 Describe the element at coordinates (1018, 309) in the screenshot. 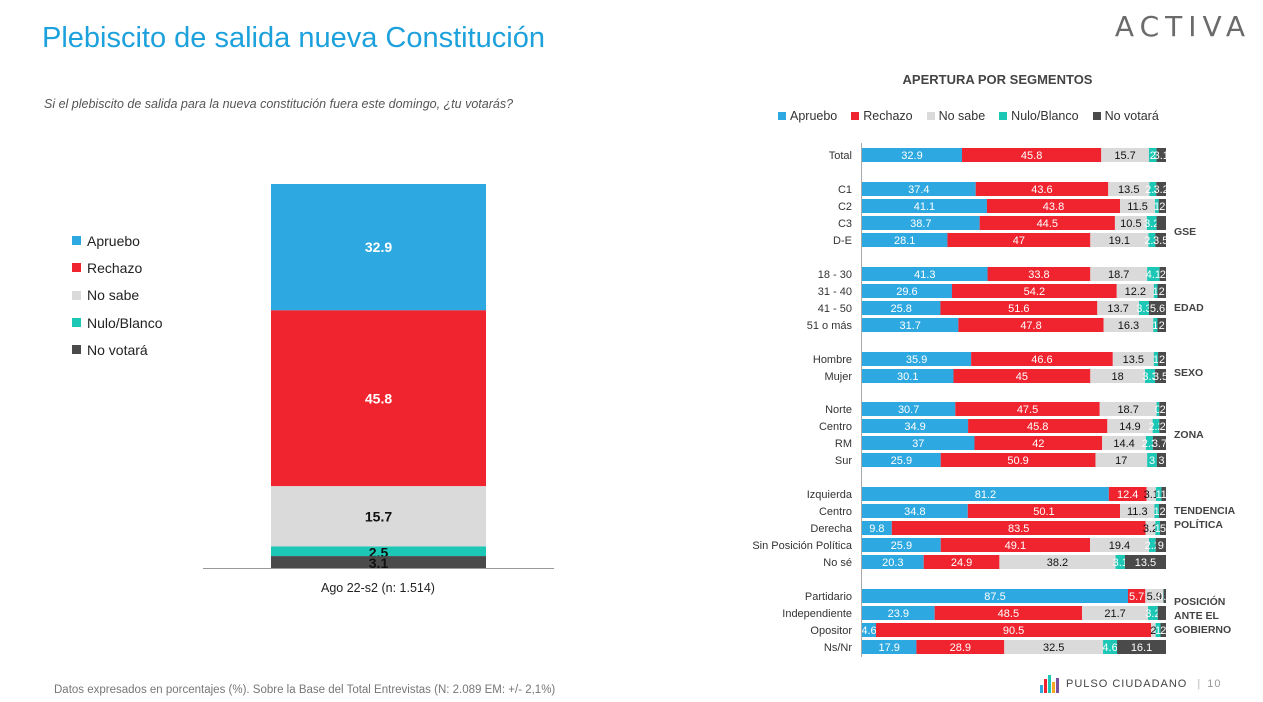

I see `bar-data-label: 51.6` at that location.